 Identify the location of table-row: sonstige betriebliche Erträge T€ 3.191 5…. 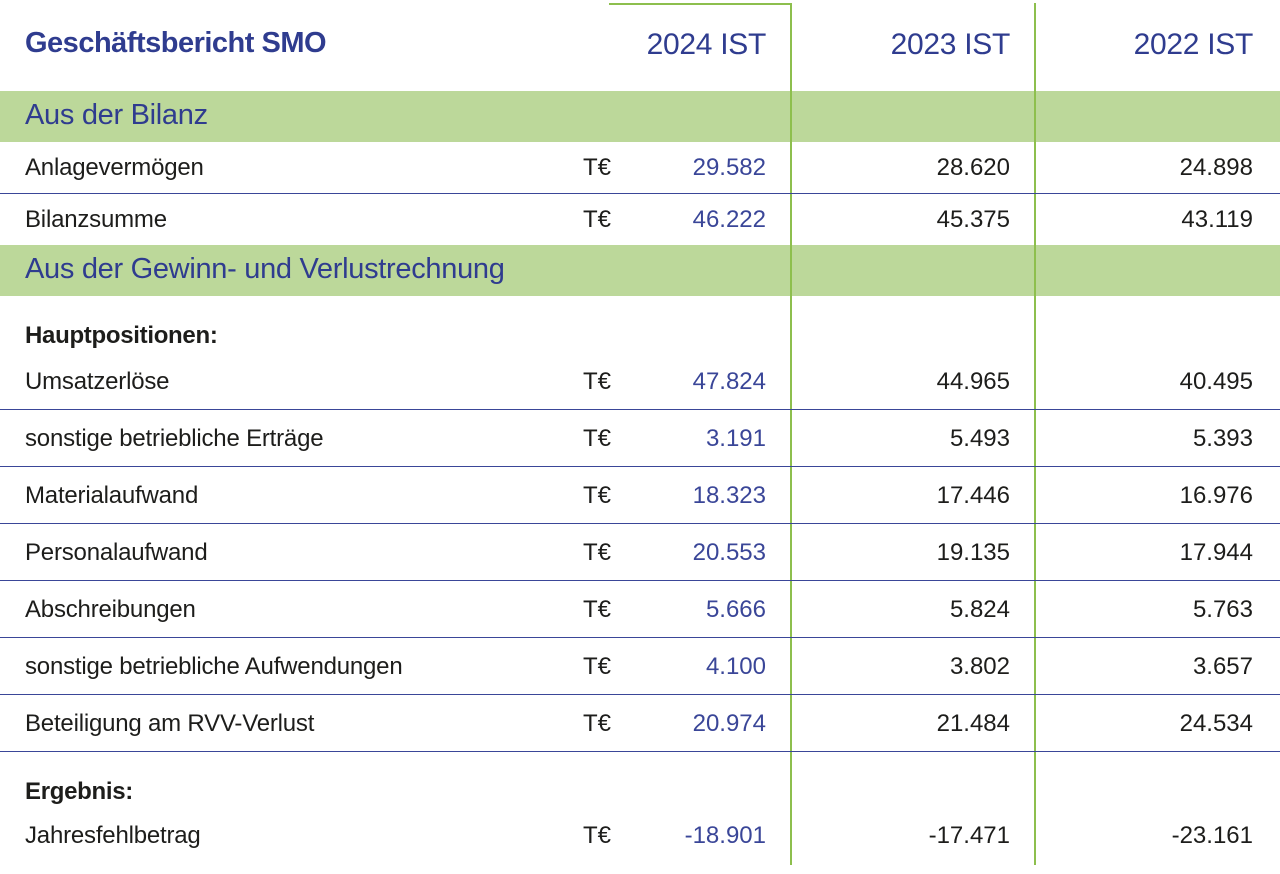
(640, 438).